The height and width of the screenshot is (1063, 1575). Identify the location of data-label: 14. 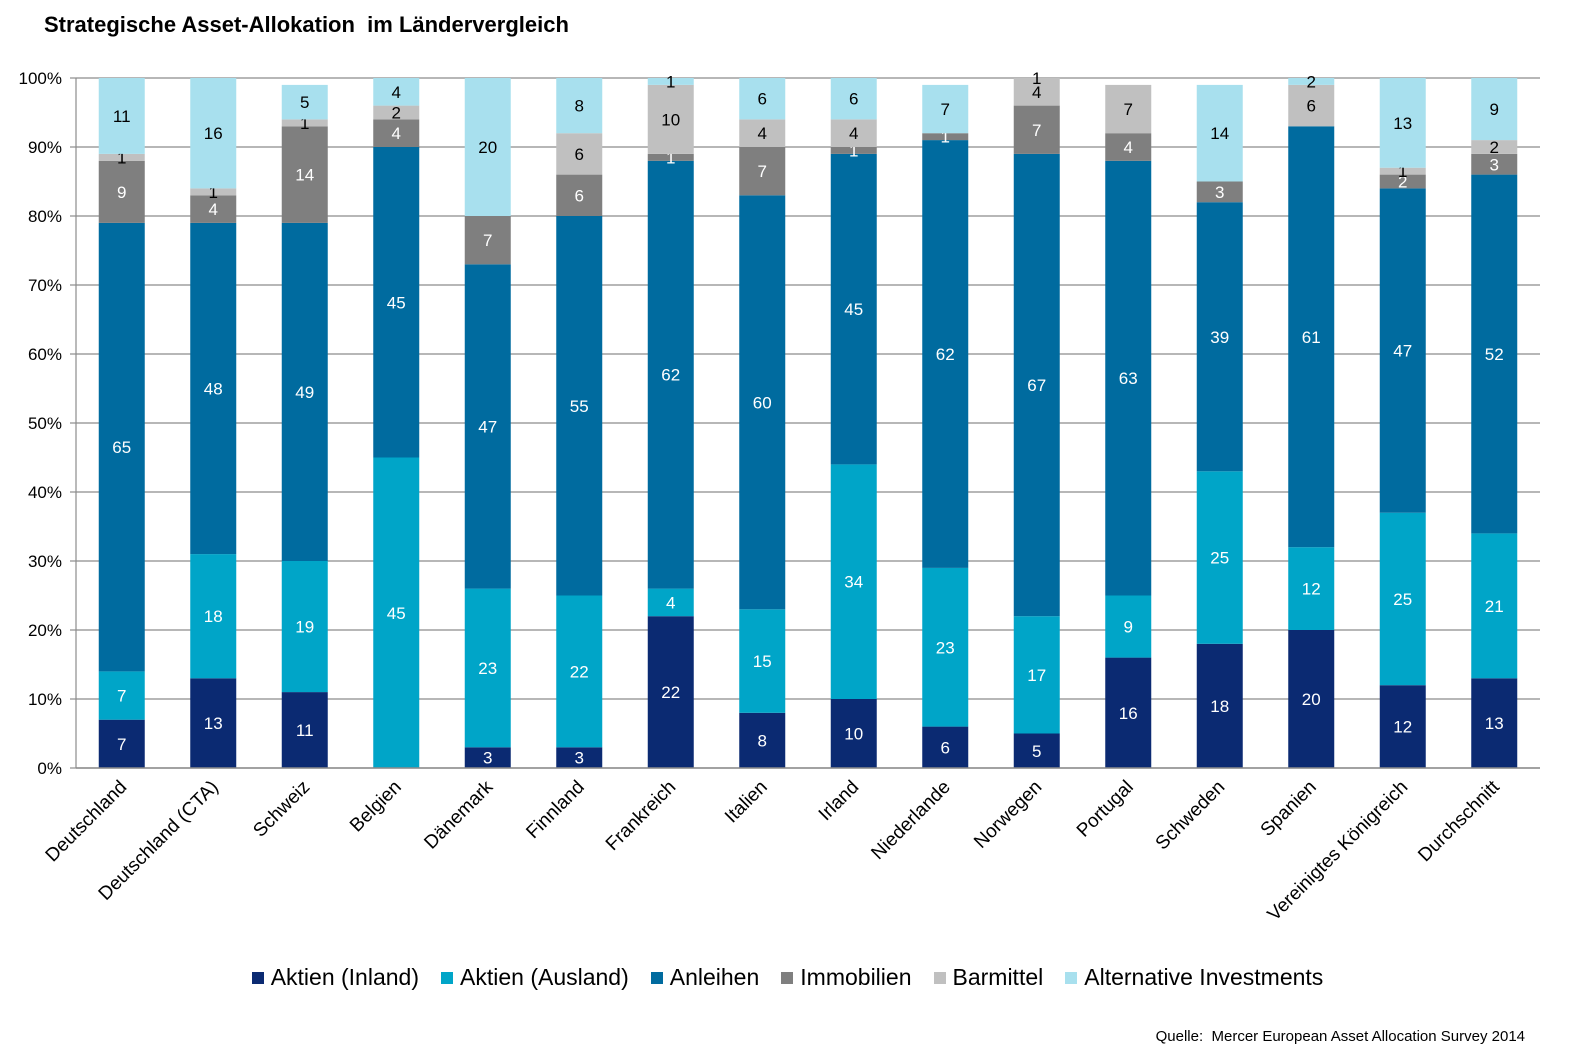
(304, 175).